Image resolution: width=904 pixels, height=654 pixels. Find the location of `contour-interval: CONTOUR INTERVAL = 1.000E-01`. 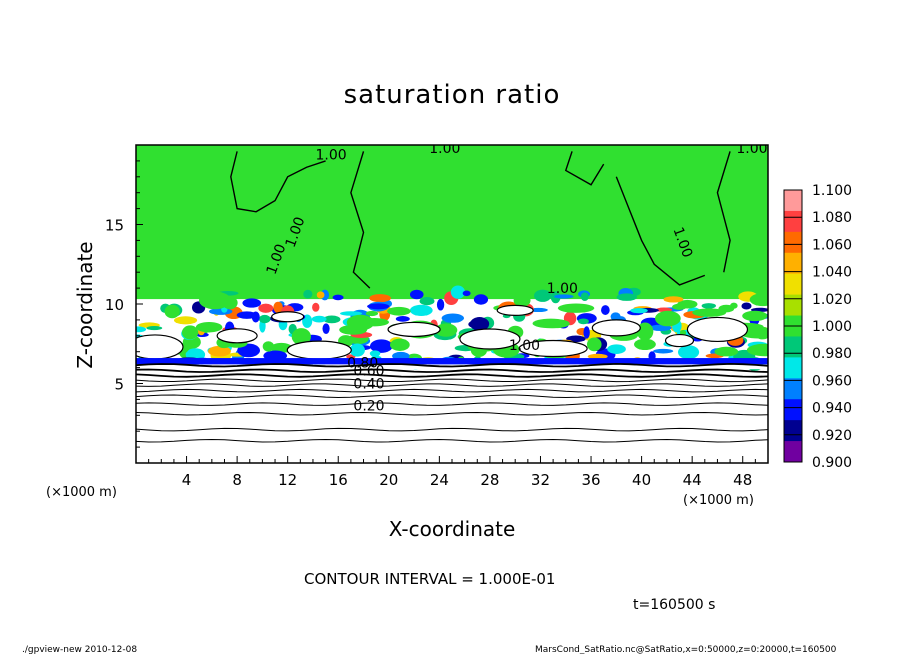

contour-interval: CONTOUR INTERVAL = 1.000E-01 is located at coordinates (429, 579).